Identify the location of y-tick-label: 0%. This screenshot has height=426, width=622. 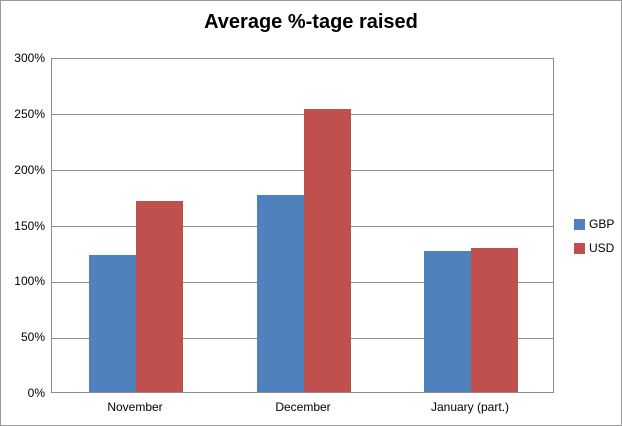
(36, 393).